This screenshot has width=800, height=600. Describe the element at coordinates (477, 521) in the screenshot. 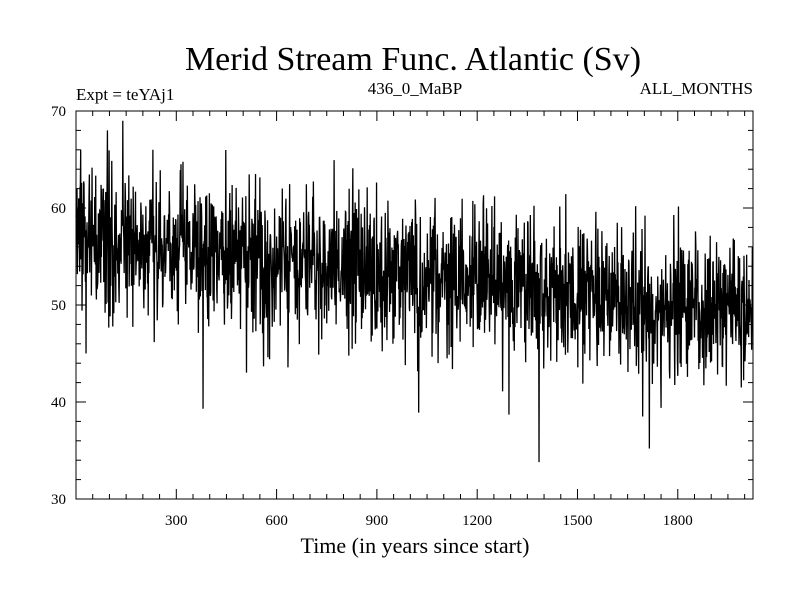

I see `x-tick-label: 1200` at that location.